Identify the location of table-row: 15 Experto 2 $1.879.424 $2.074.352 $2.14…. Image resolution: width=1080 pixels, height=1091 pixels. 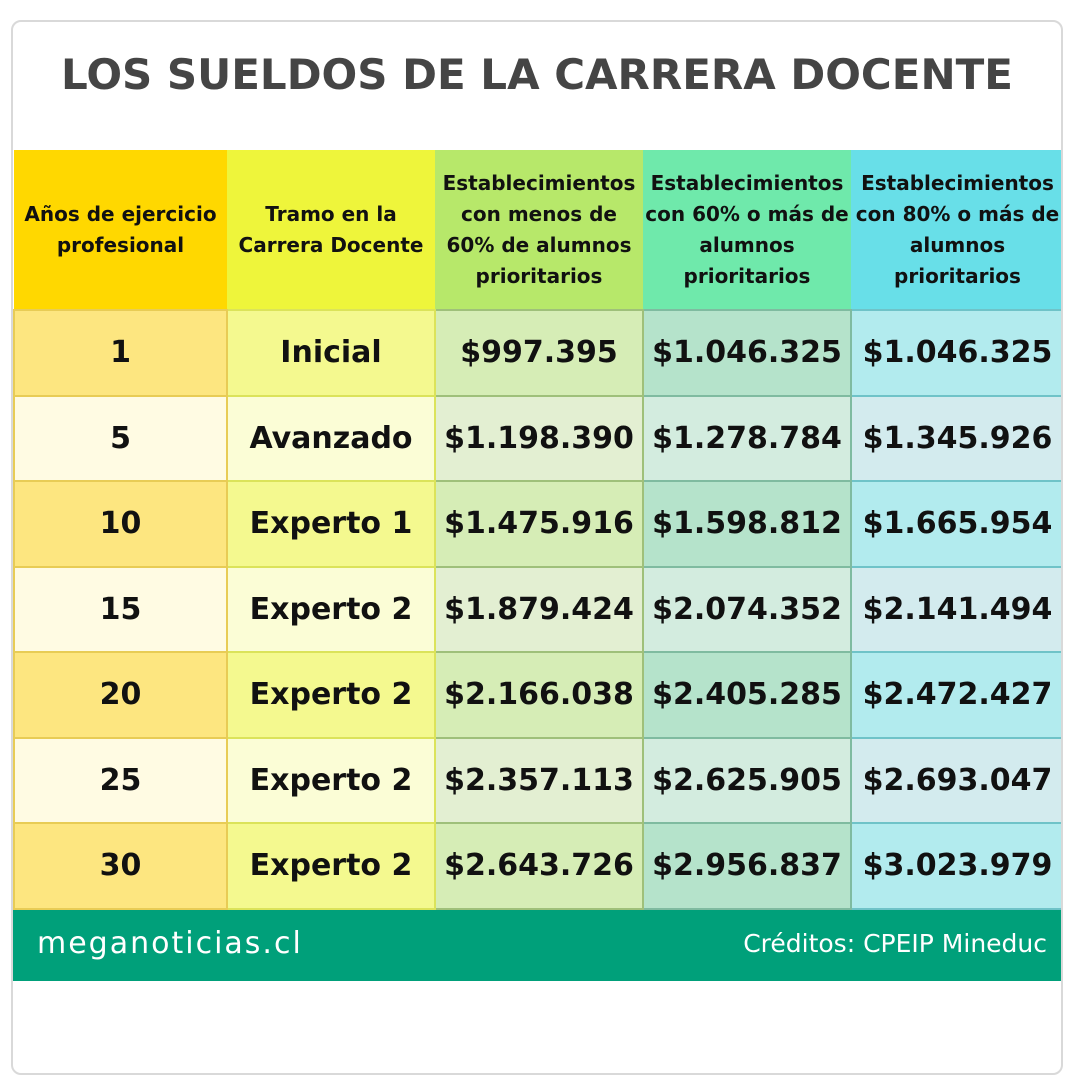
(537, 609).